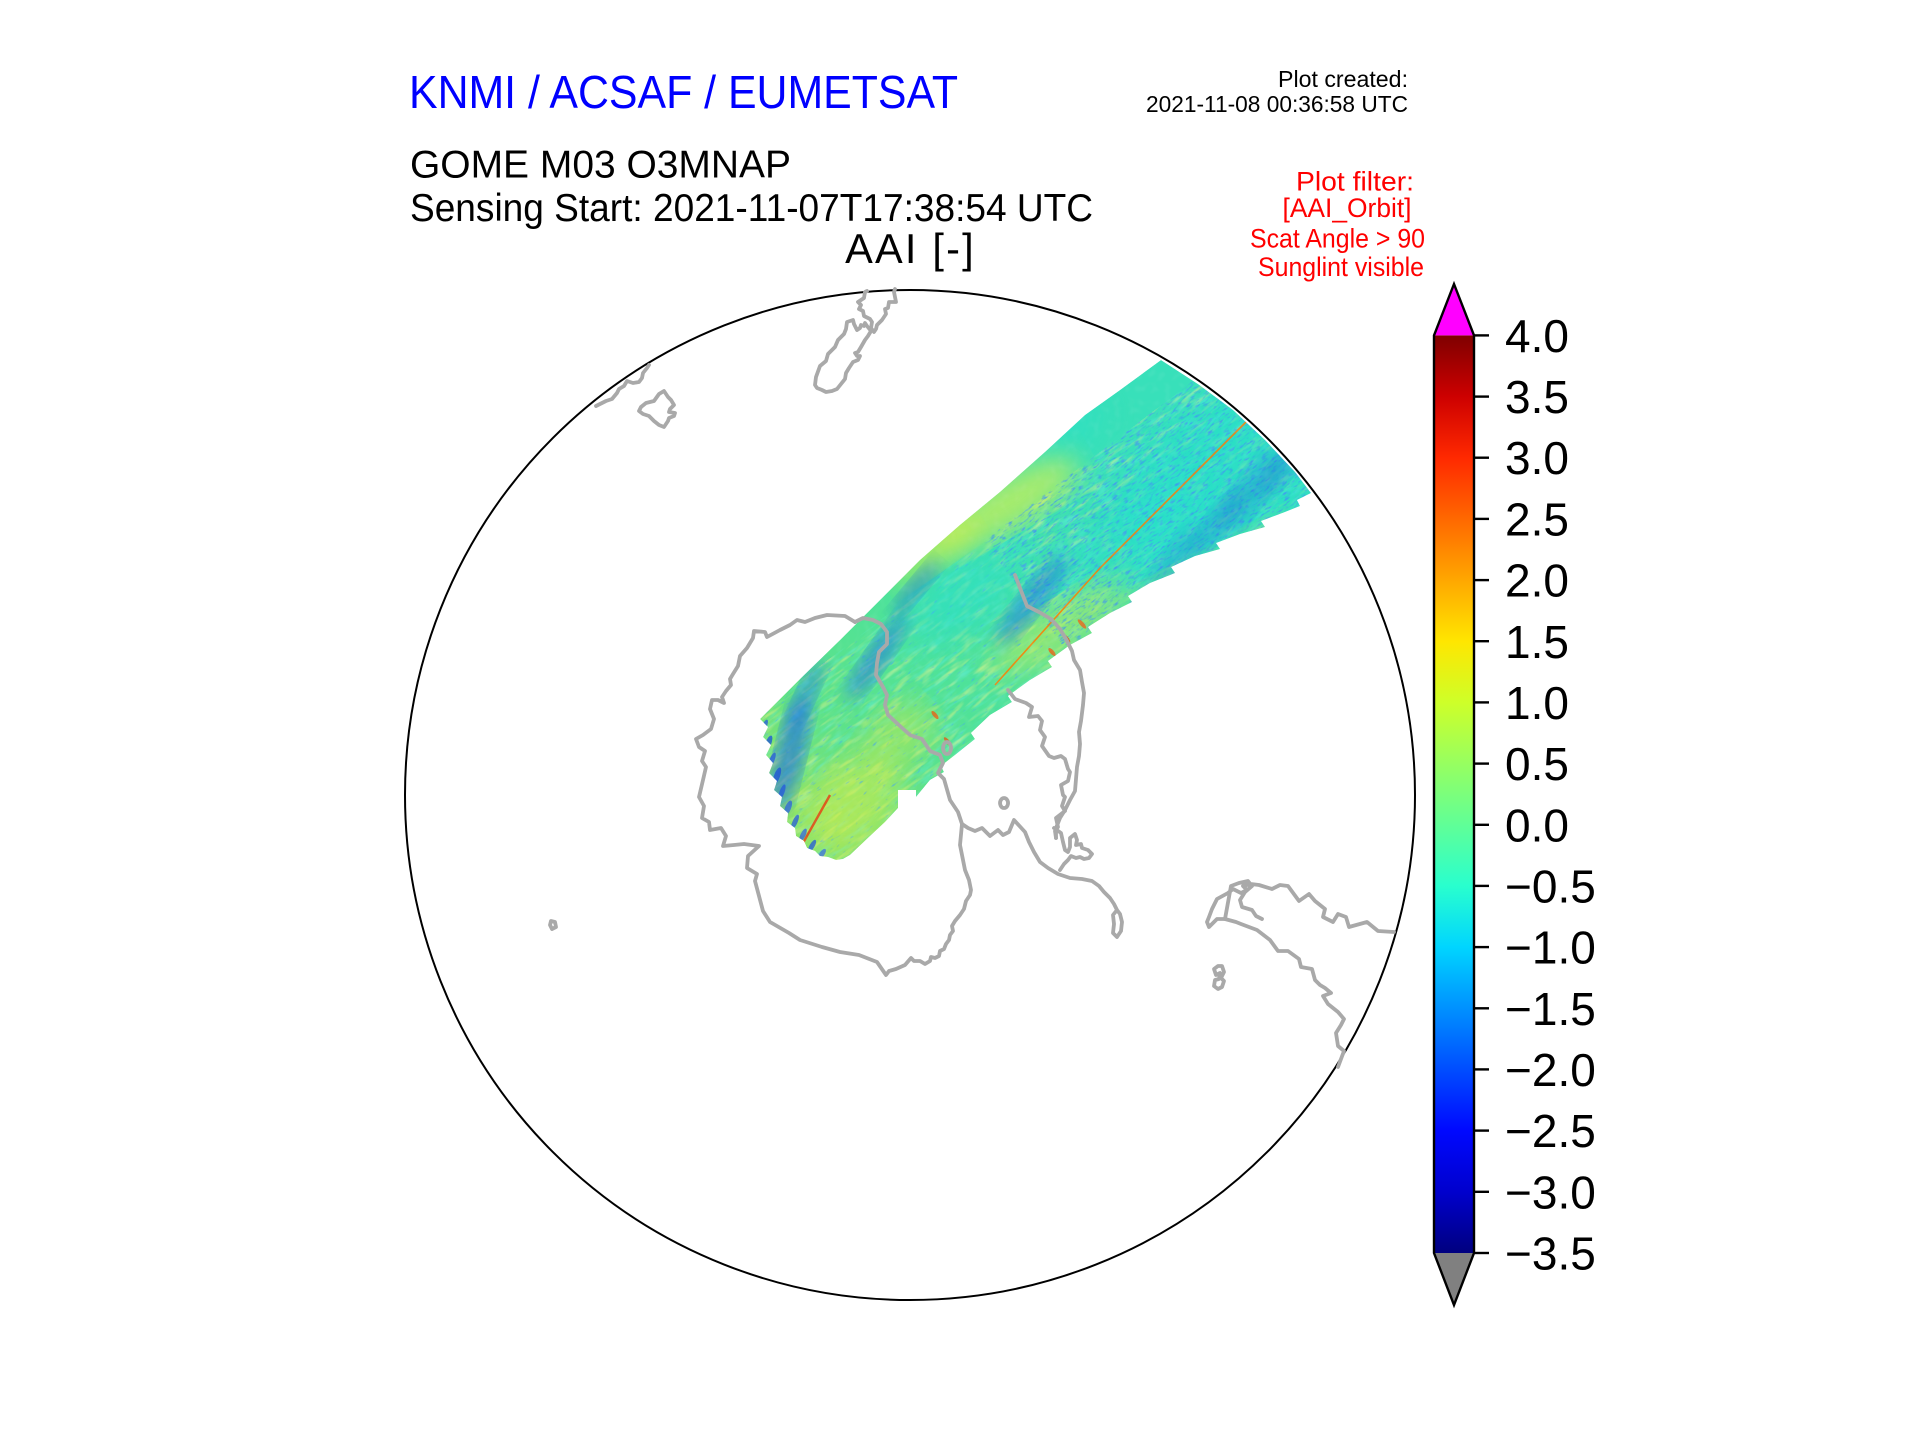 The width and height of the screenshot is (1920, 1440). What do you see at coordinates (1550, 948) in the screenshot?
I see `svg-text: −1.0` at bounding box center [1550, 948].